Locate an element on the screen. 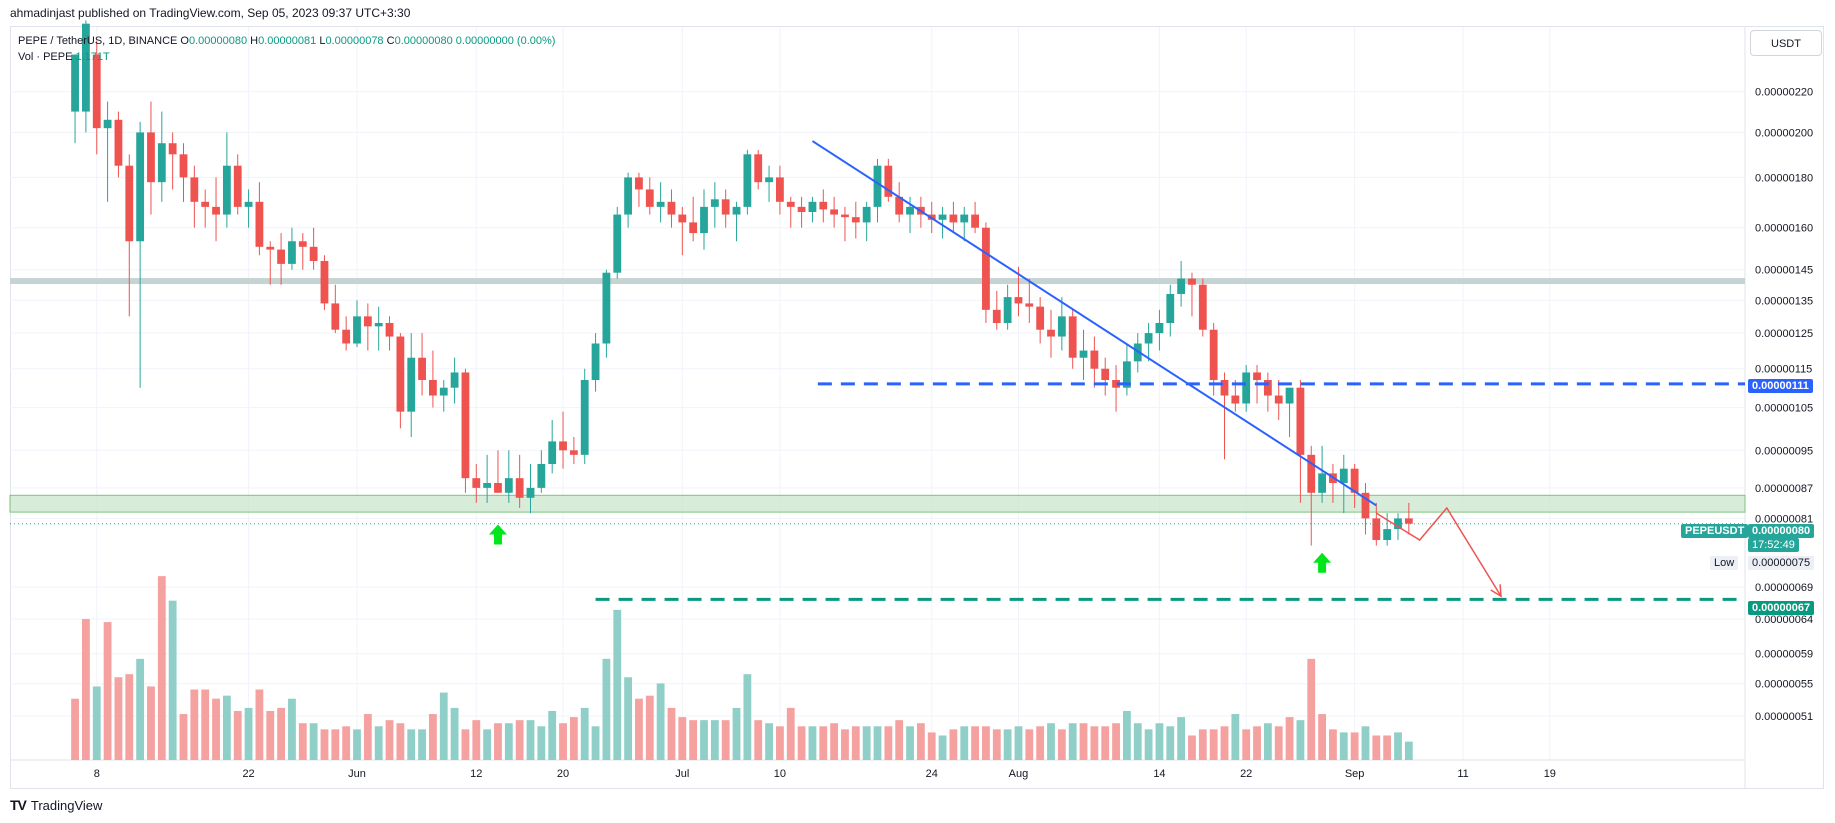 Image resolution: width=1835 pixels, height=823 pixels. volume-label: Vol · PEPE is located at coordinates (45, 57).